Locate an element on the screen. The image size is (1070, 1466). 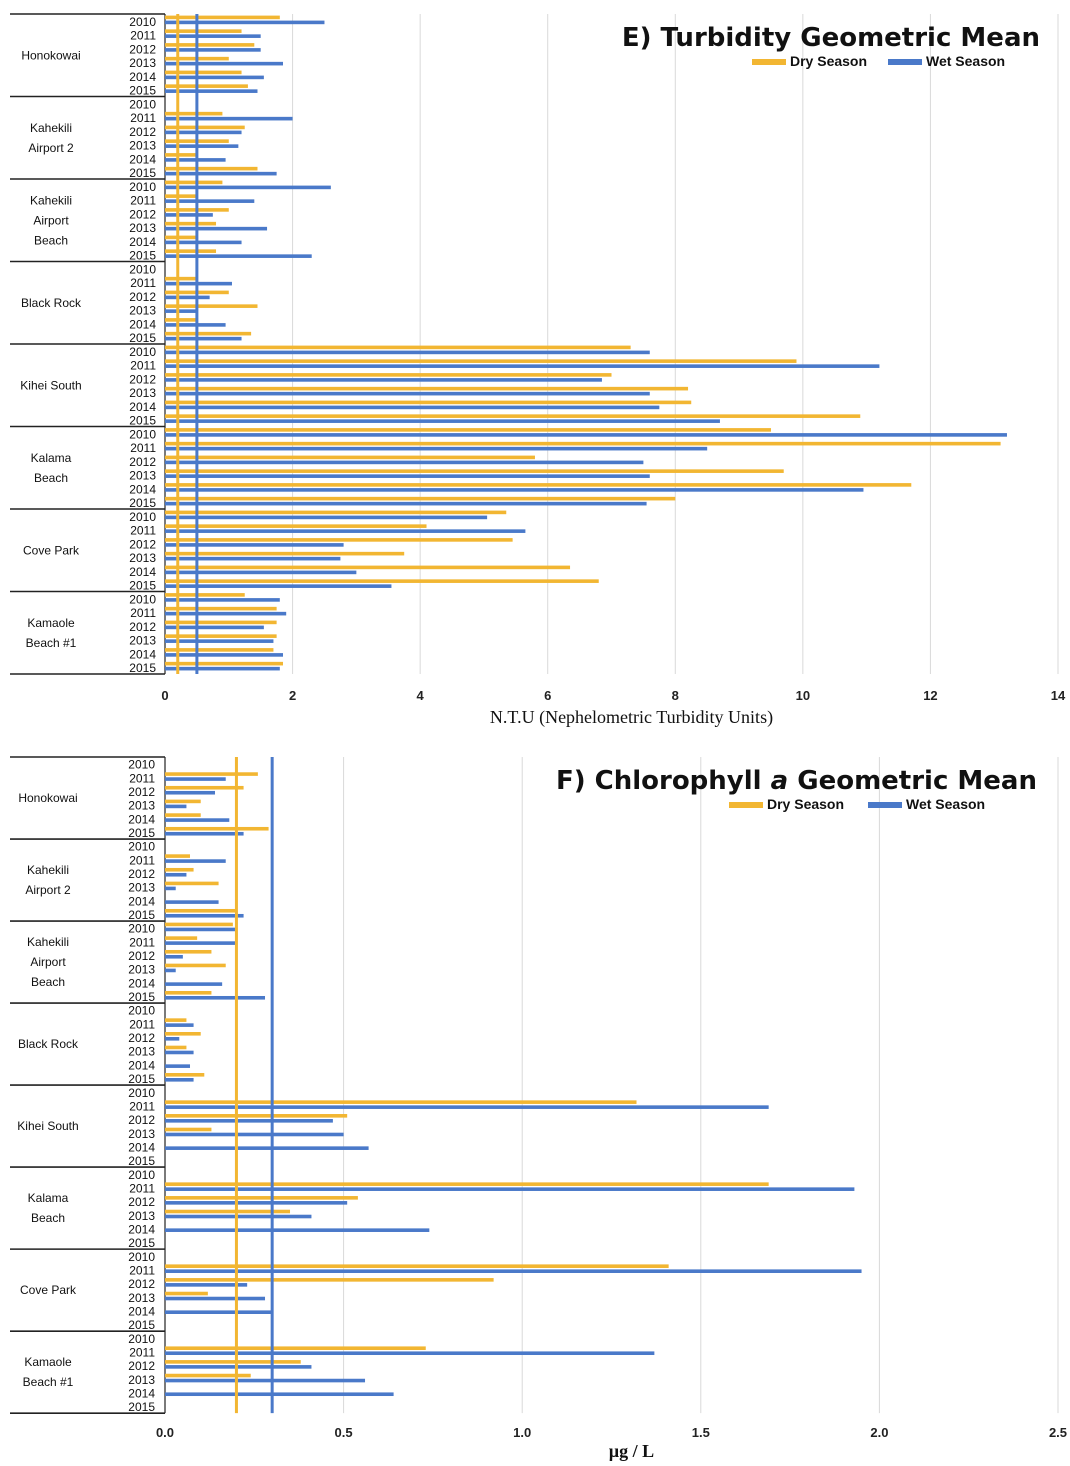
group-label: Cove Park is located at coordinates (48, 1290).